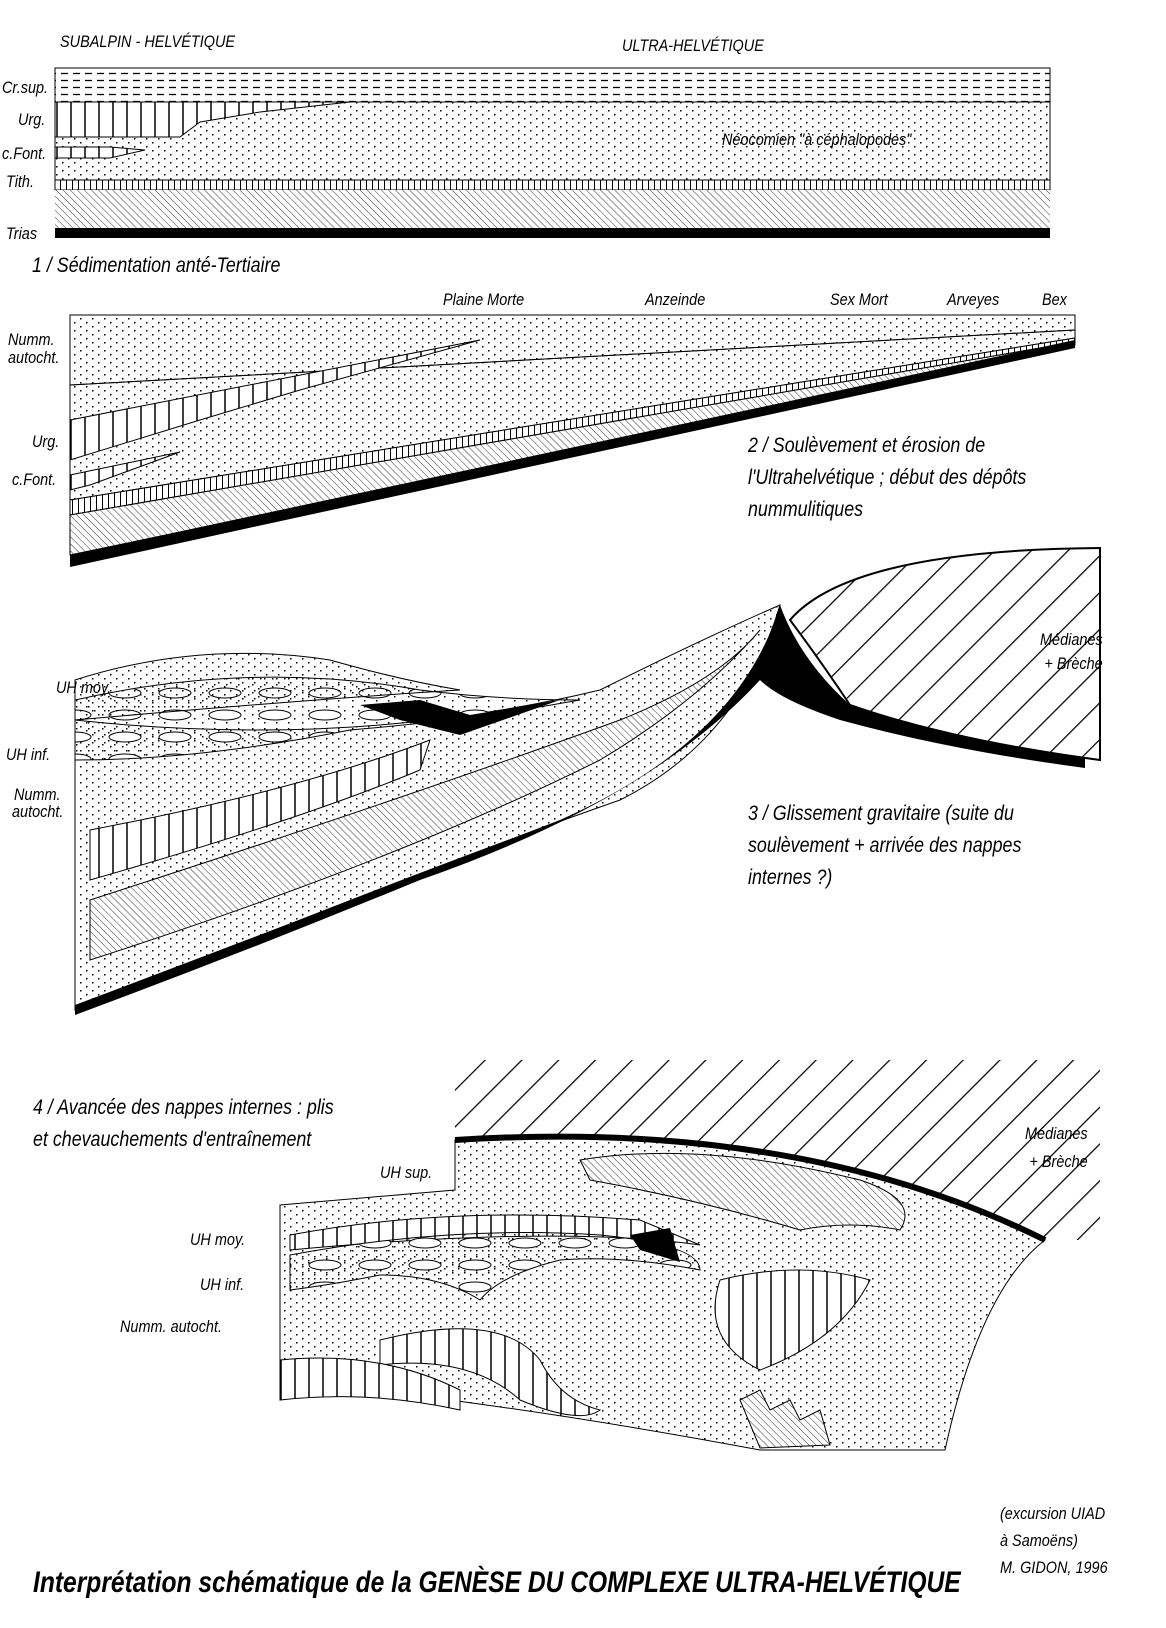 This screenshot has height=1628, width=1166. I want to click on caption-line: nummulitiques, so click(806, 509).